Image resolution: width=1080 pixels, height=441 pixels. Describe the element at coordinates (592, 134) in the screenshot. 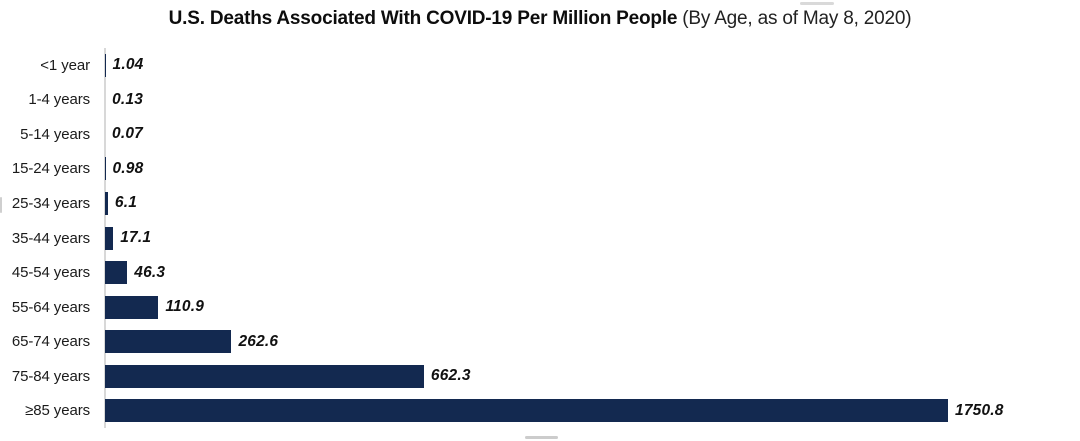

I see `bar-track: 0.07` at that location.